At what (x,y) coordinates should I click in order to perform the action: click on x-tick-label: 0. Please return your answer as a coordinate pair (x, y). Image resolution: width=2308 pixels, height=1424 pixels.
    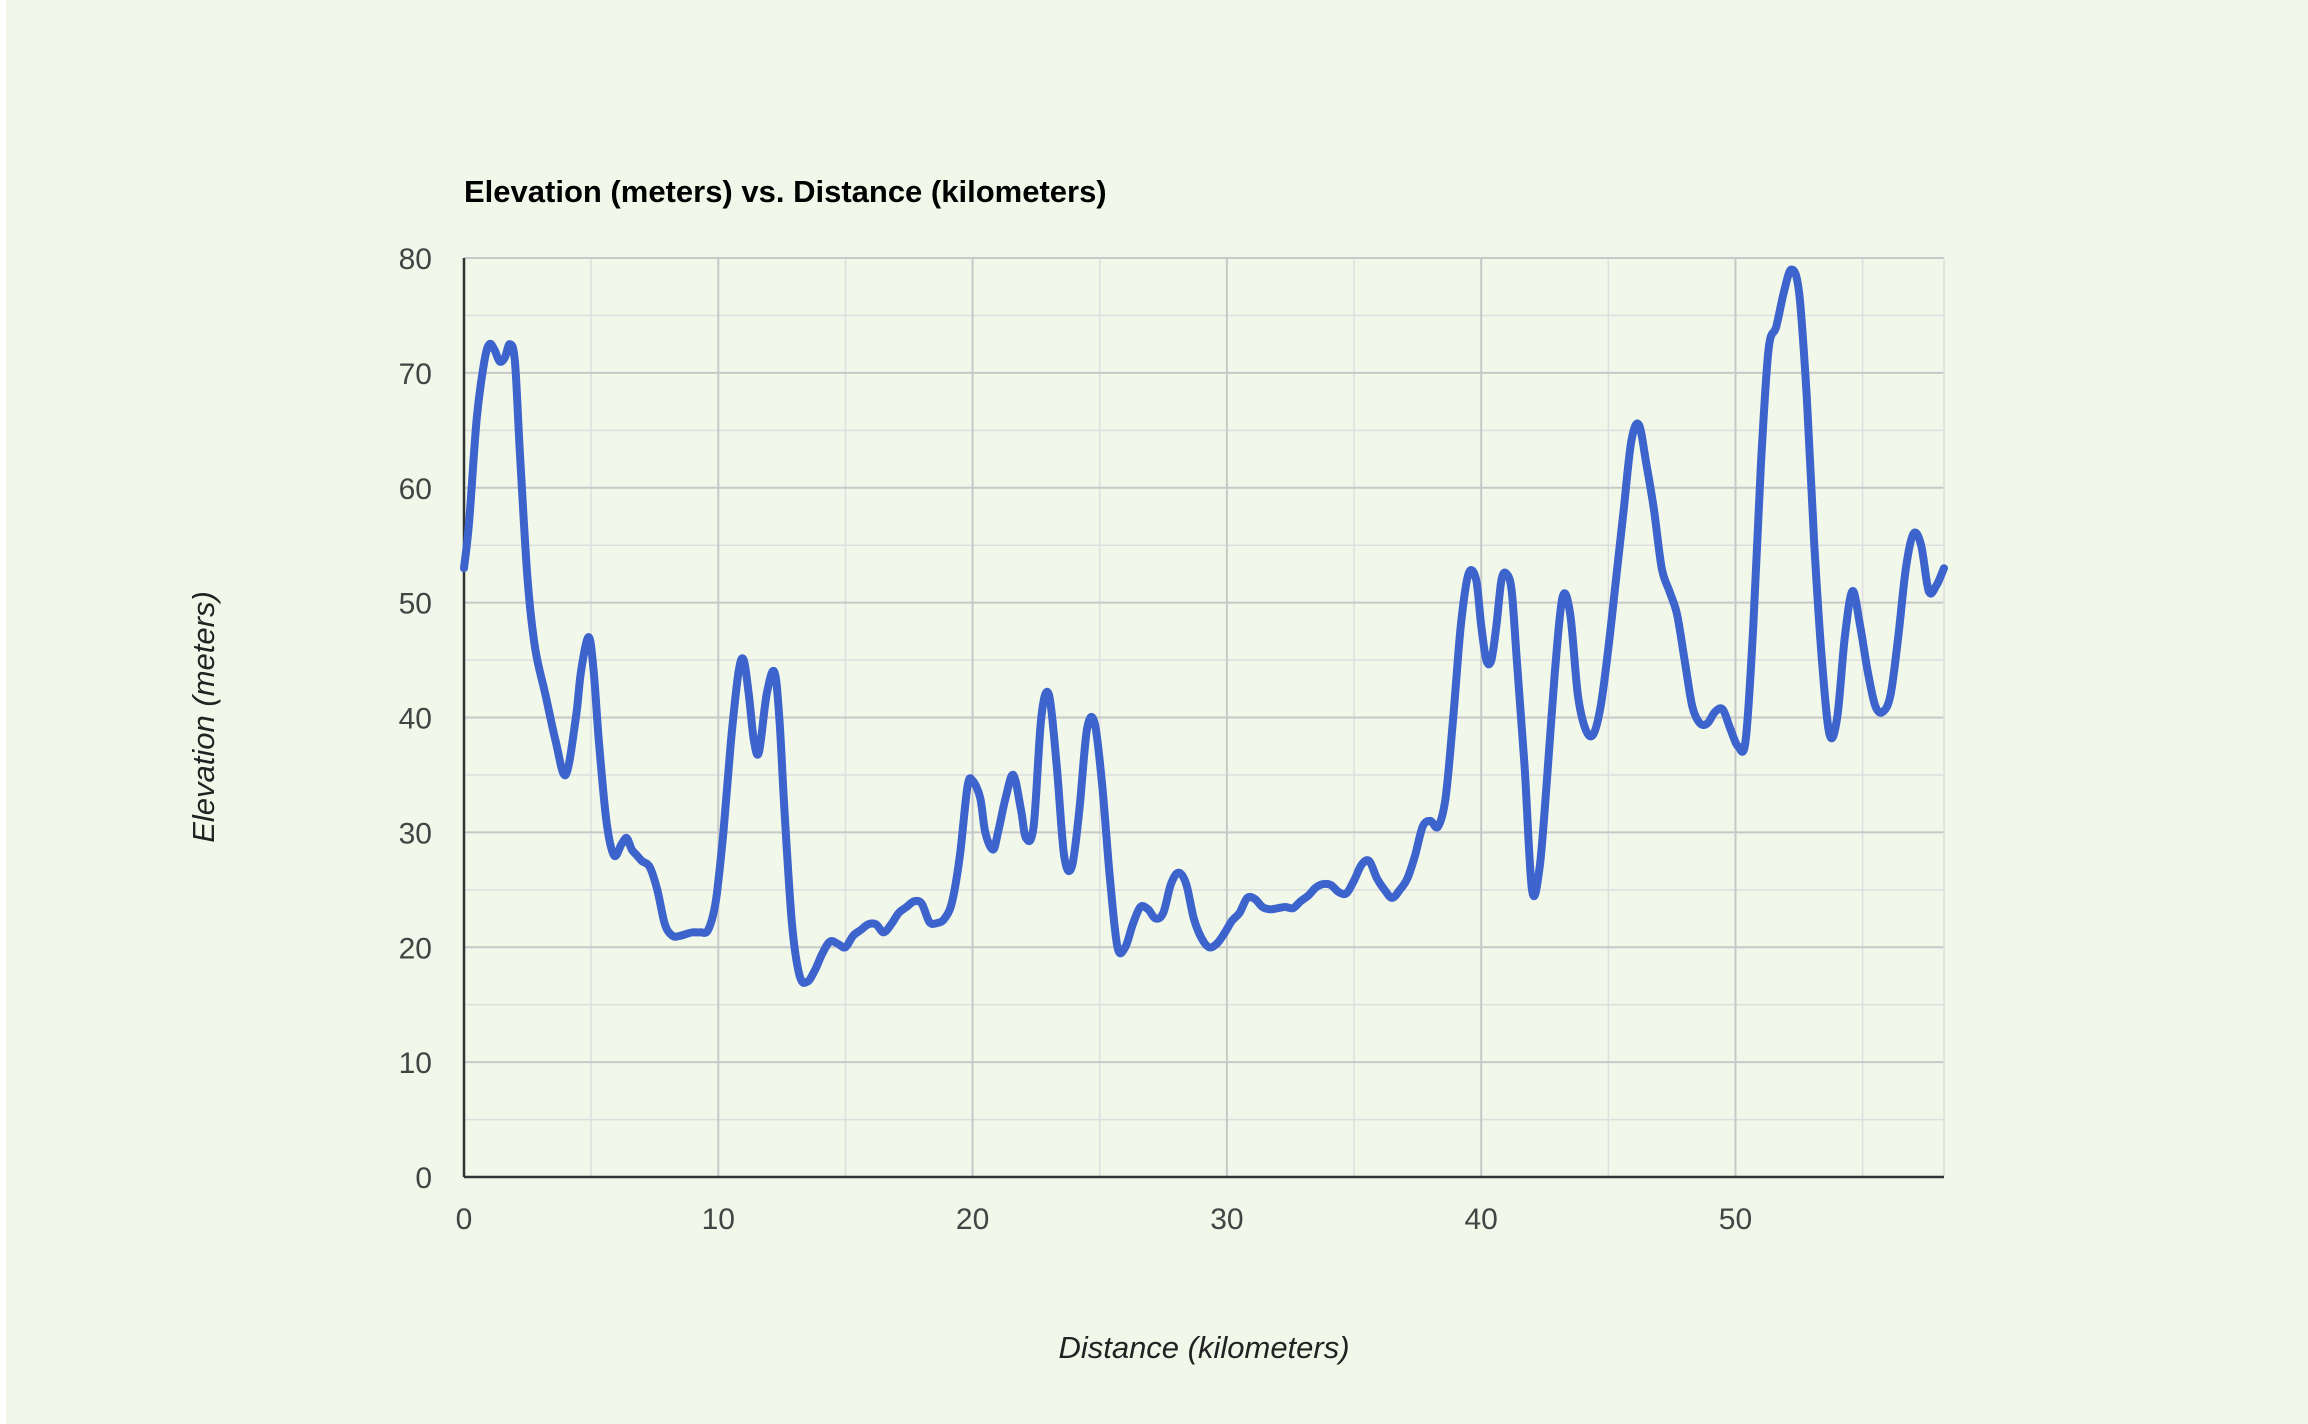
    Looking at the image, I should click on (464, 1219).